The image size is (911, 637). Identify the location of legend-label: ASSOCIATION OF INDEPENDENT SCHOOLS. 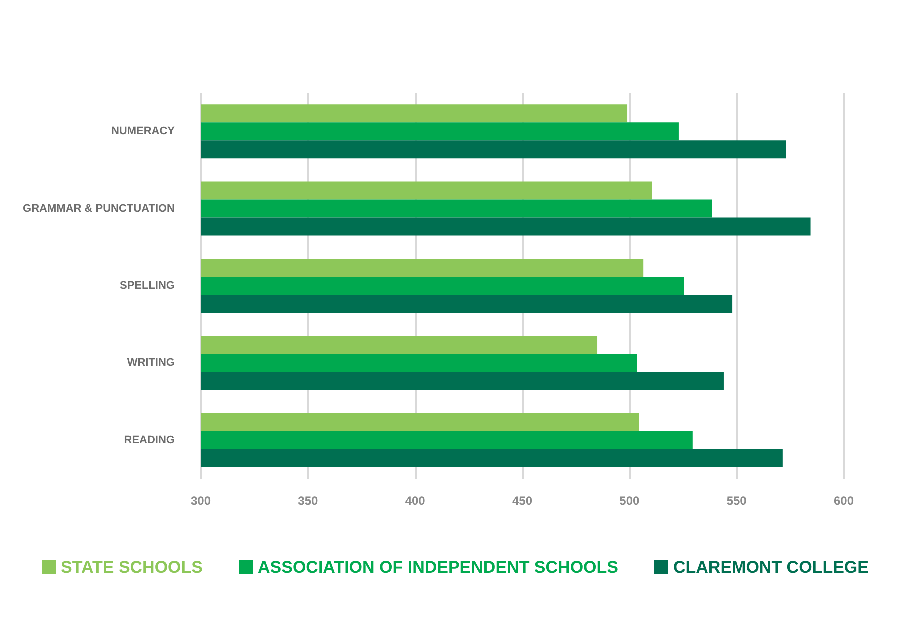
(438, 567).